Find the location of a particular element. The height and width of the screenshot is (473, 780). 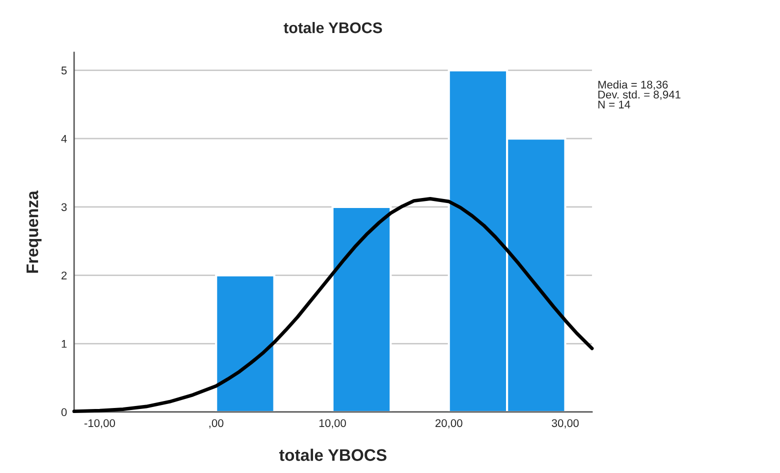

x-tick-label: 30,00 is located at coordinates (565, 423).